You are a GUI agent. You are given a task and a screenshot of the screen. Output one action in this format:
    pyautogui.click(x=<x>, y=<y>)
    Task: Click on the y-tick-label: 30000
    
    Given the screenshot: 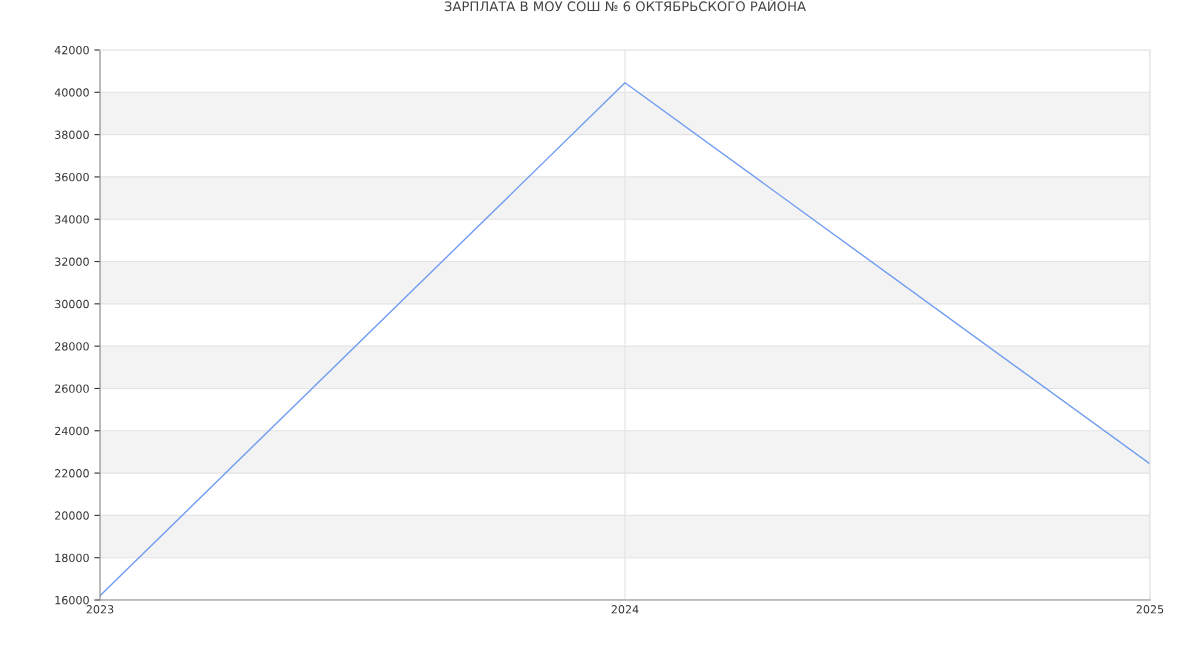 What is the action you would take?
    pyautogui.click(x=72, y=304)
    